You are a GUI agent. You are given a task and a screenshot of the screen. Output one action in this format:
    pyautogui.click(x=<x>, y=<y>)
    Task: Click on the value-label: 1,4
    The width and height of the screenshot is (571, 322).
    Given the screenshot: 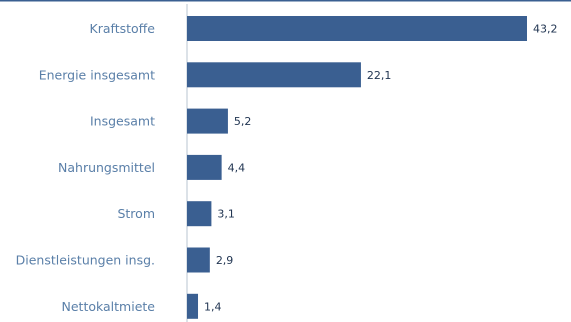 What is the action you would take?
    pyautogui.click(x=213, y=306)
    